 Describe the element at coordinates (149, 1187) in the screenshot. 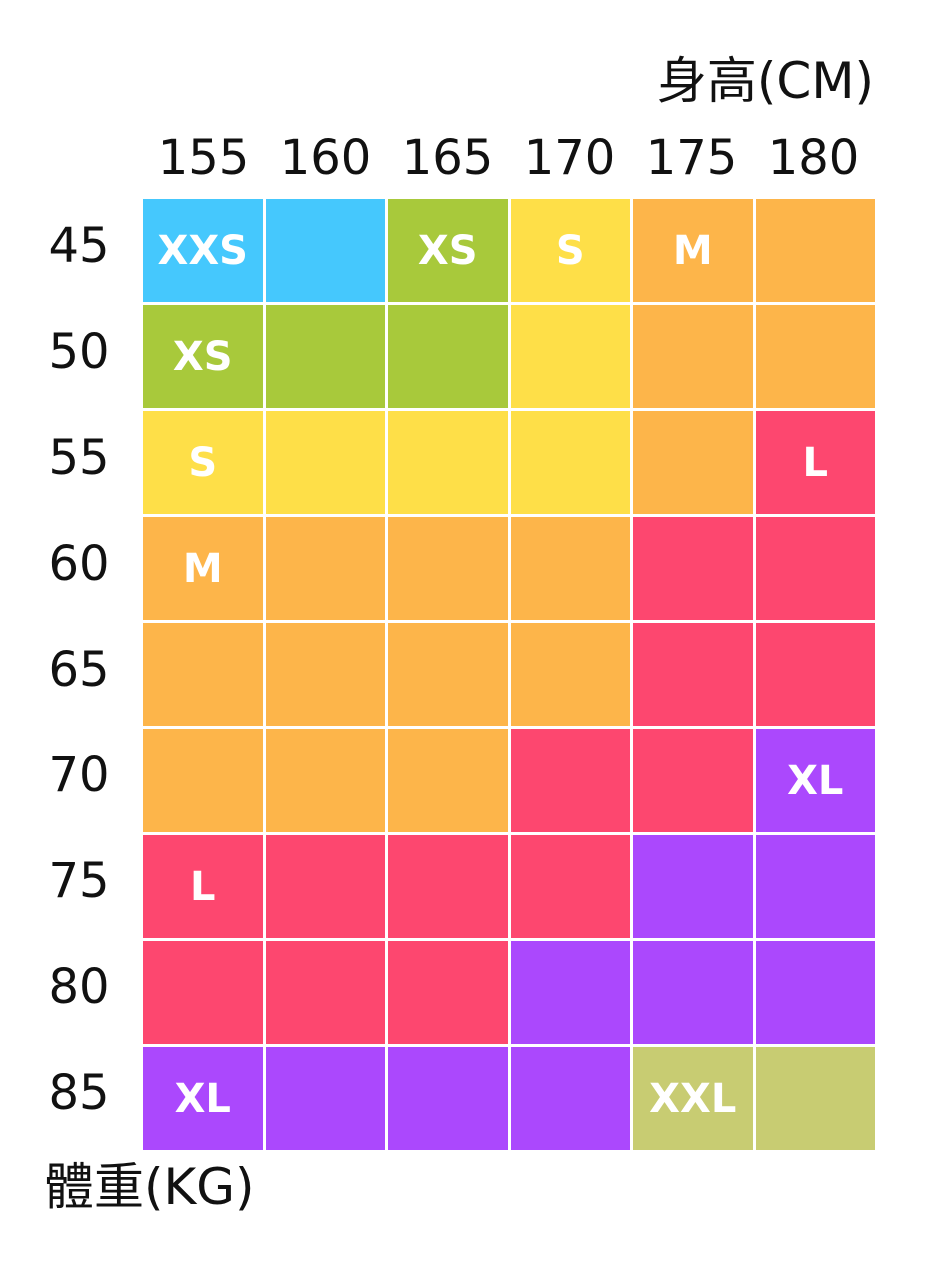

I see `y-axis-title: 體重(KG)` at that location.